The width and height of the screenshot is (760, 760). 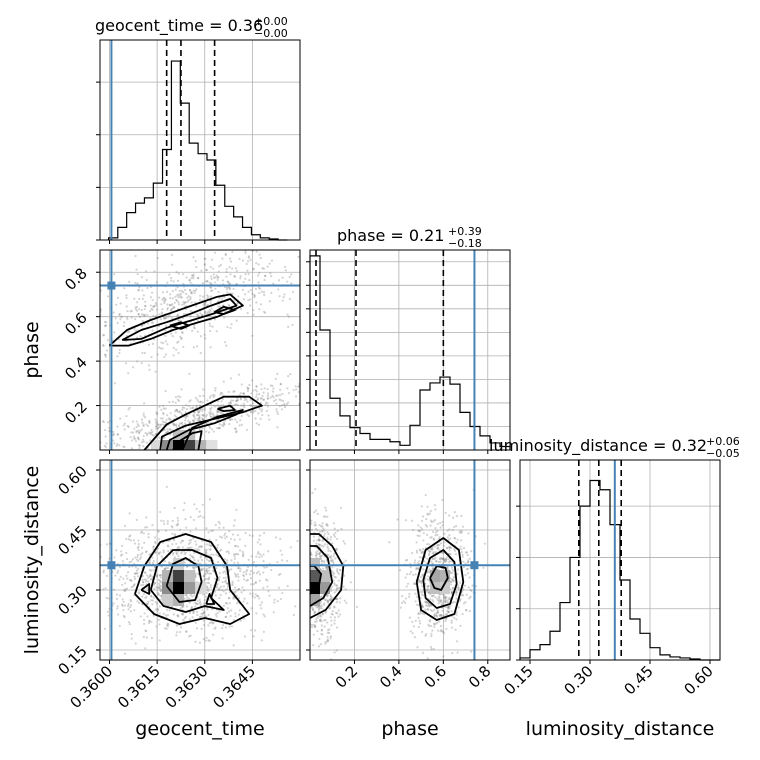 What do you see at coordinates (614, 447) in the screenshot?
I see `title-luminosity-distance: luminosity_distance = 0.32 +0.06 −0.05` at bounding box center [614, 447].